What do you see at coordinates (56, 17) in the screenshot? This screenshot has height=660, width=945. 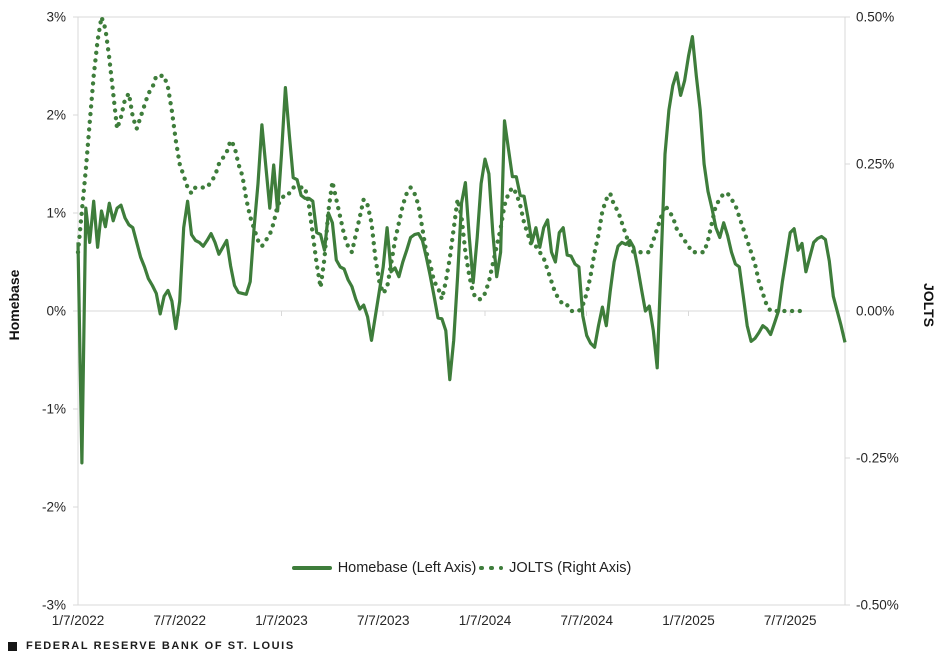 I see `left-axis-tick-label: 3%` at bounding box center [56, 17].